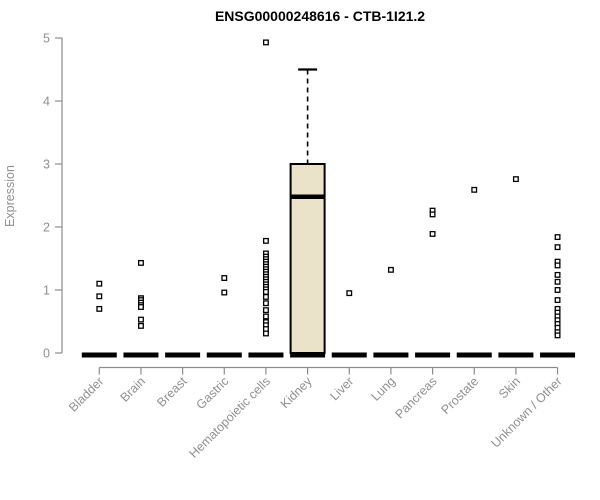  Describe the element at coordinates (46, 354) in the screenshot. I see `y-tick-label: 0` at that location.